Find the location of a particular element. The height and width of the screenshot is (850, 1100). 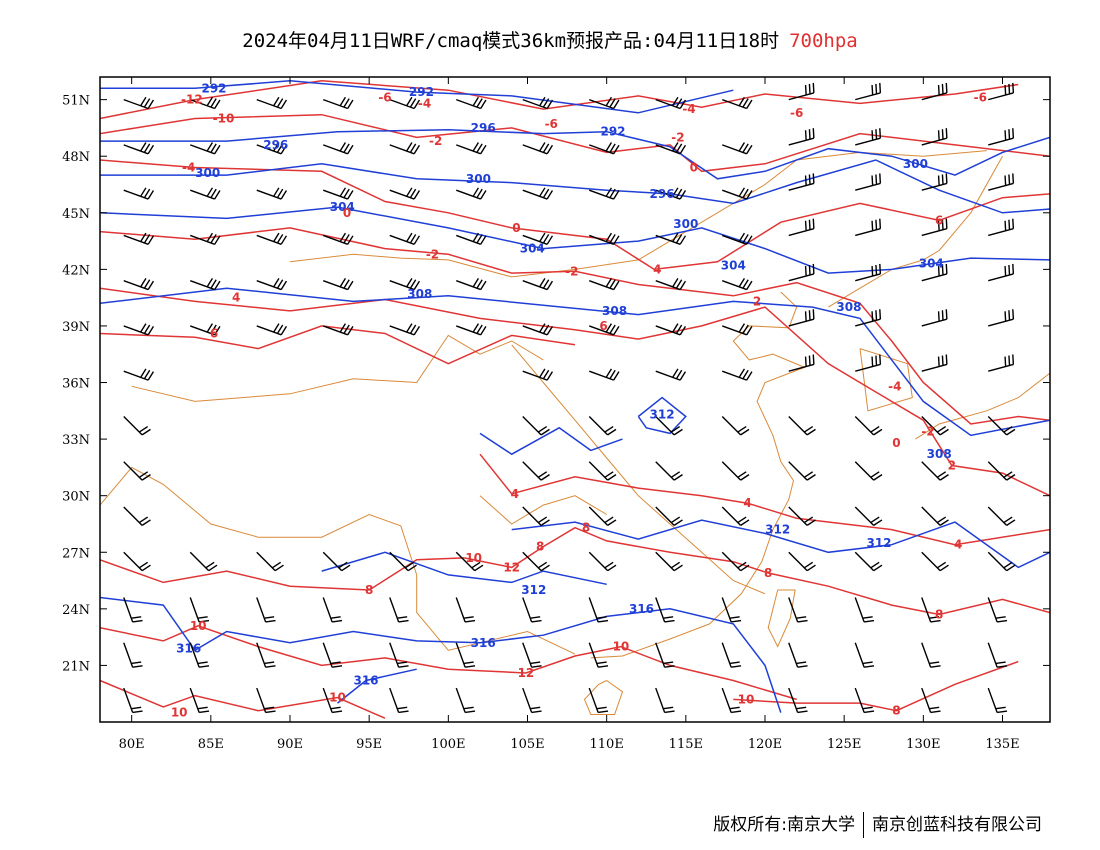

title-pressure-level: 700hpa is located at coordinates (823, 41).